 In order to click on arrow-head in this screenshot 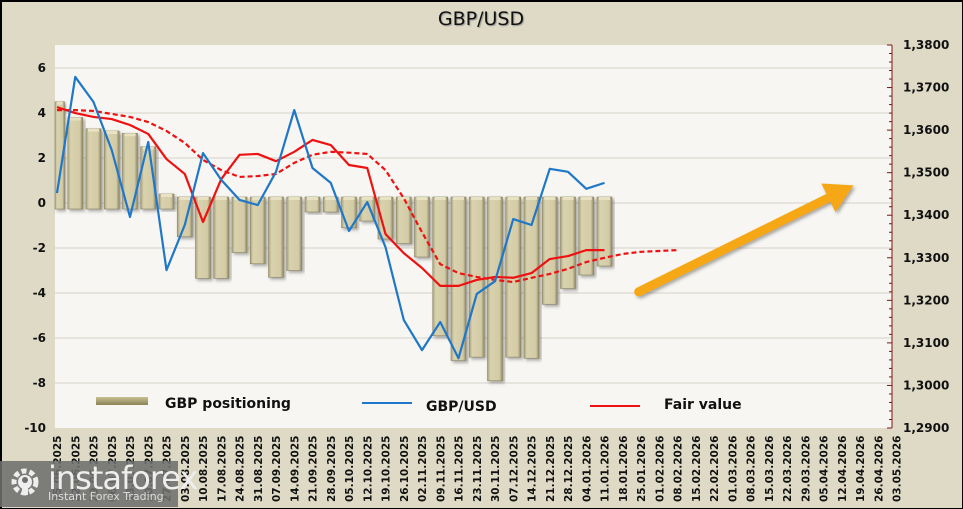, I will do `click(837, 198)`.